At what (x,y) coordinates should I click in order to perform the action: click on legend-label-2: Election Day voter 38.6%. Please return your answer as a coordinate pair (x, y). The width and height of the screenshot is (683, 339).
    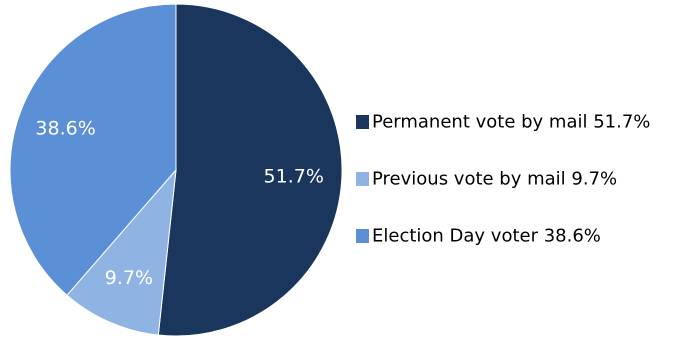
    Looking at the image, I should click on (486, 236).